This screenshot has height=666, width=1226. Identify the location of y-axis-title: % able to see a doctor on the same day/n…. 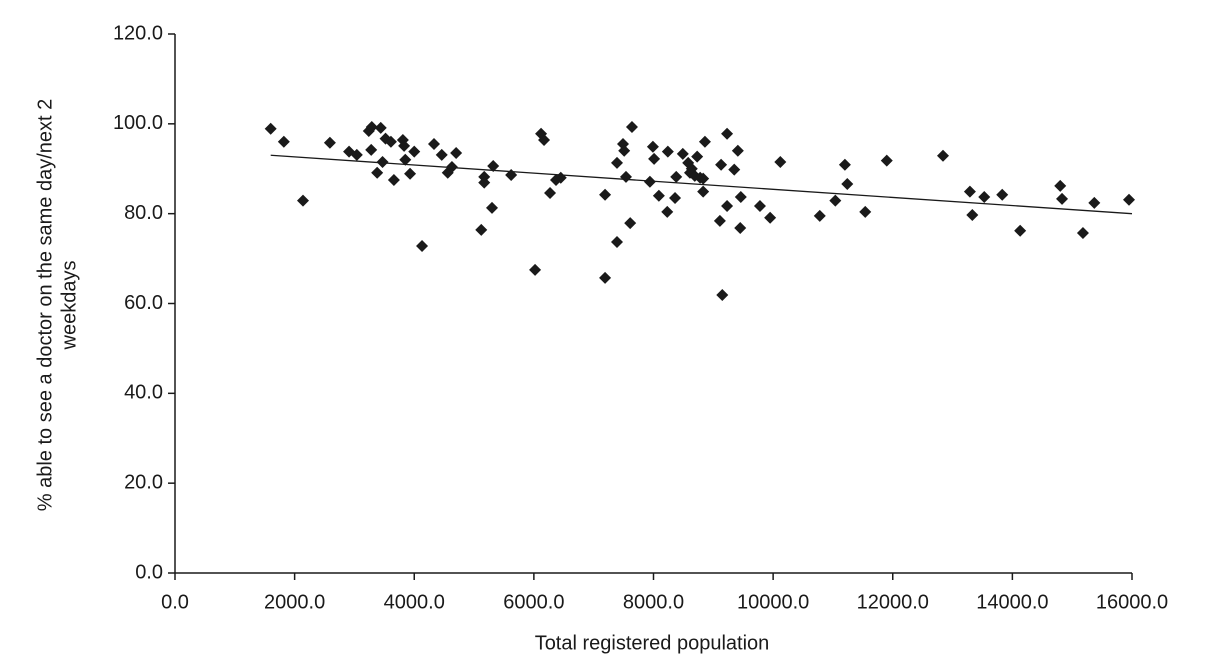
(45, 305).